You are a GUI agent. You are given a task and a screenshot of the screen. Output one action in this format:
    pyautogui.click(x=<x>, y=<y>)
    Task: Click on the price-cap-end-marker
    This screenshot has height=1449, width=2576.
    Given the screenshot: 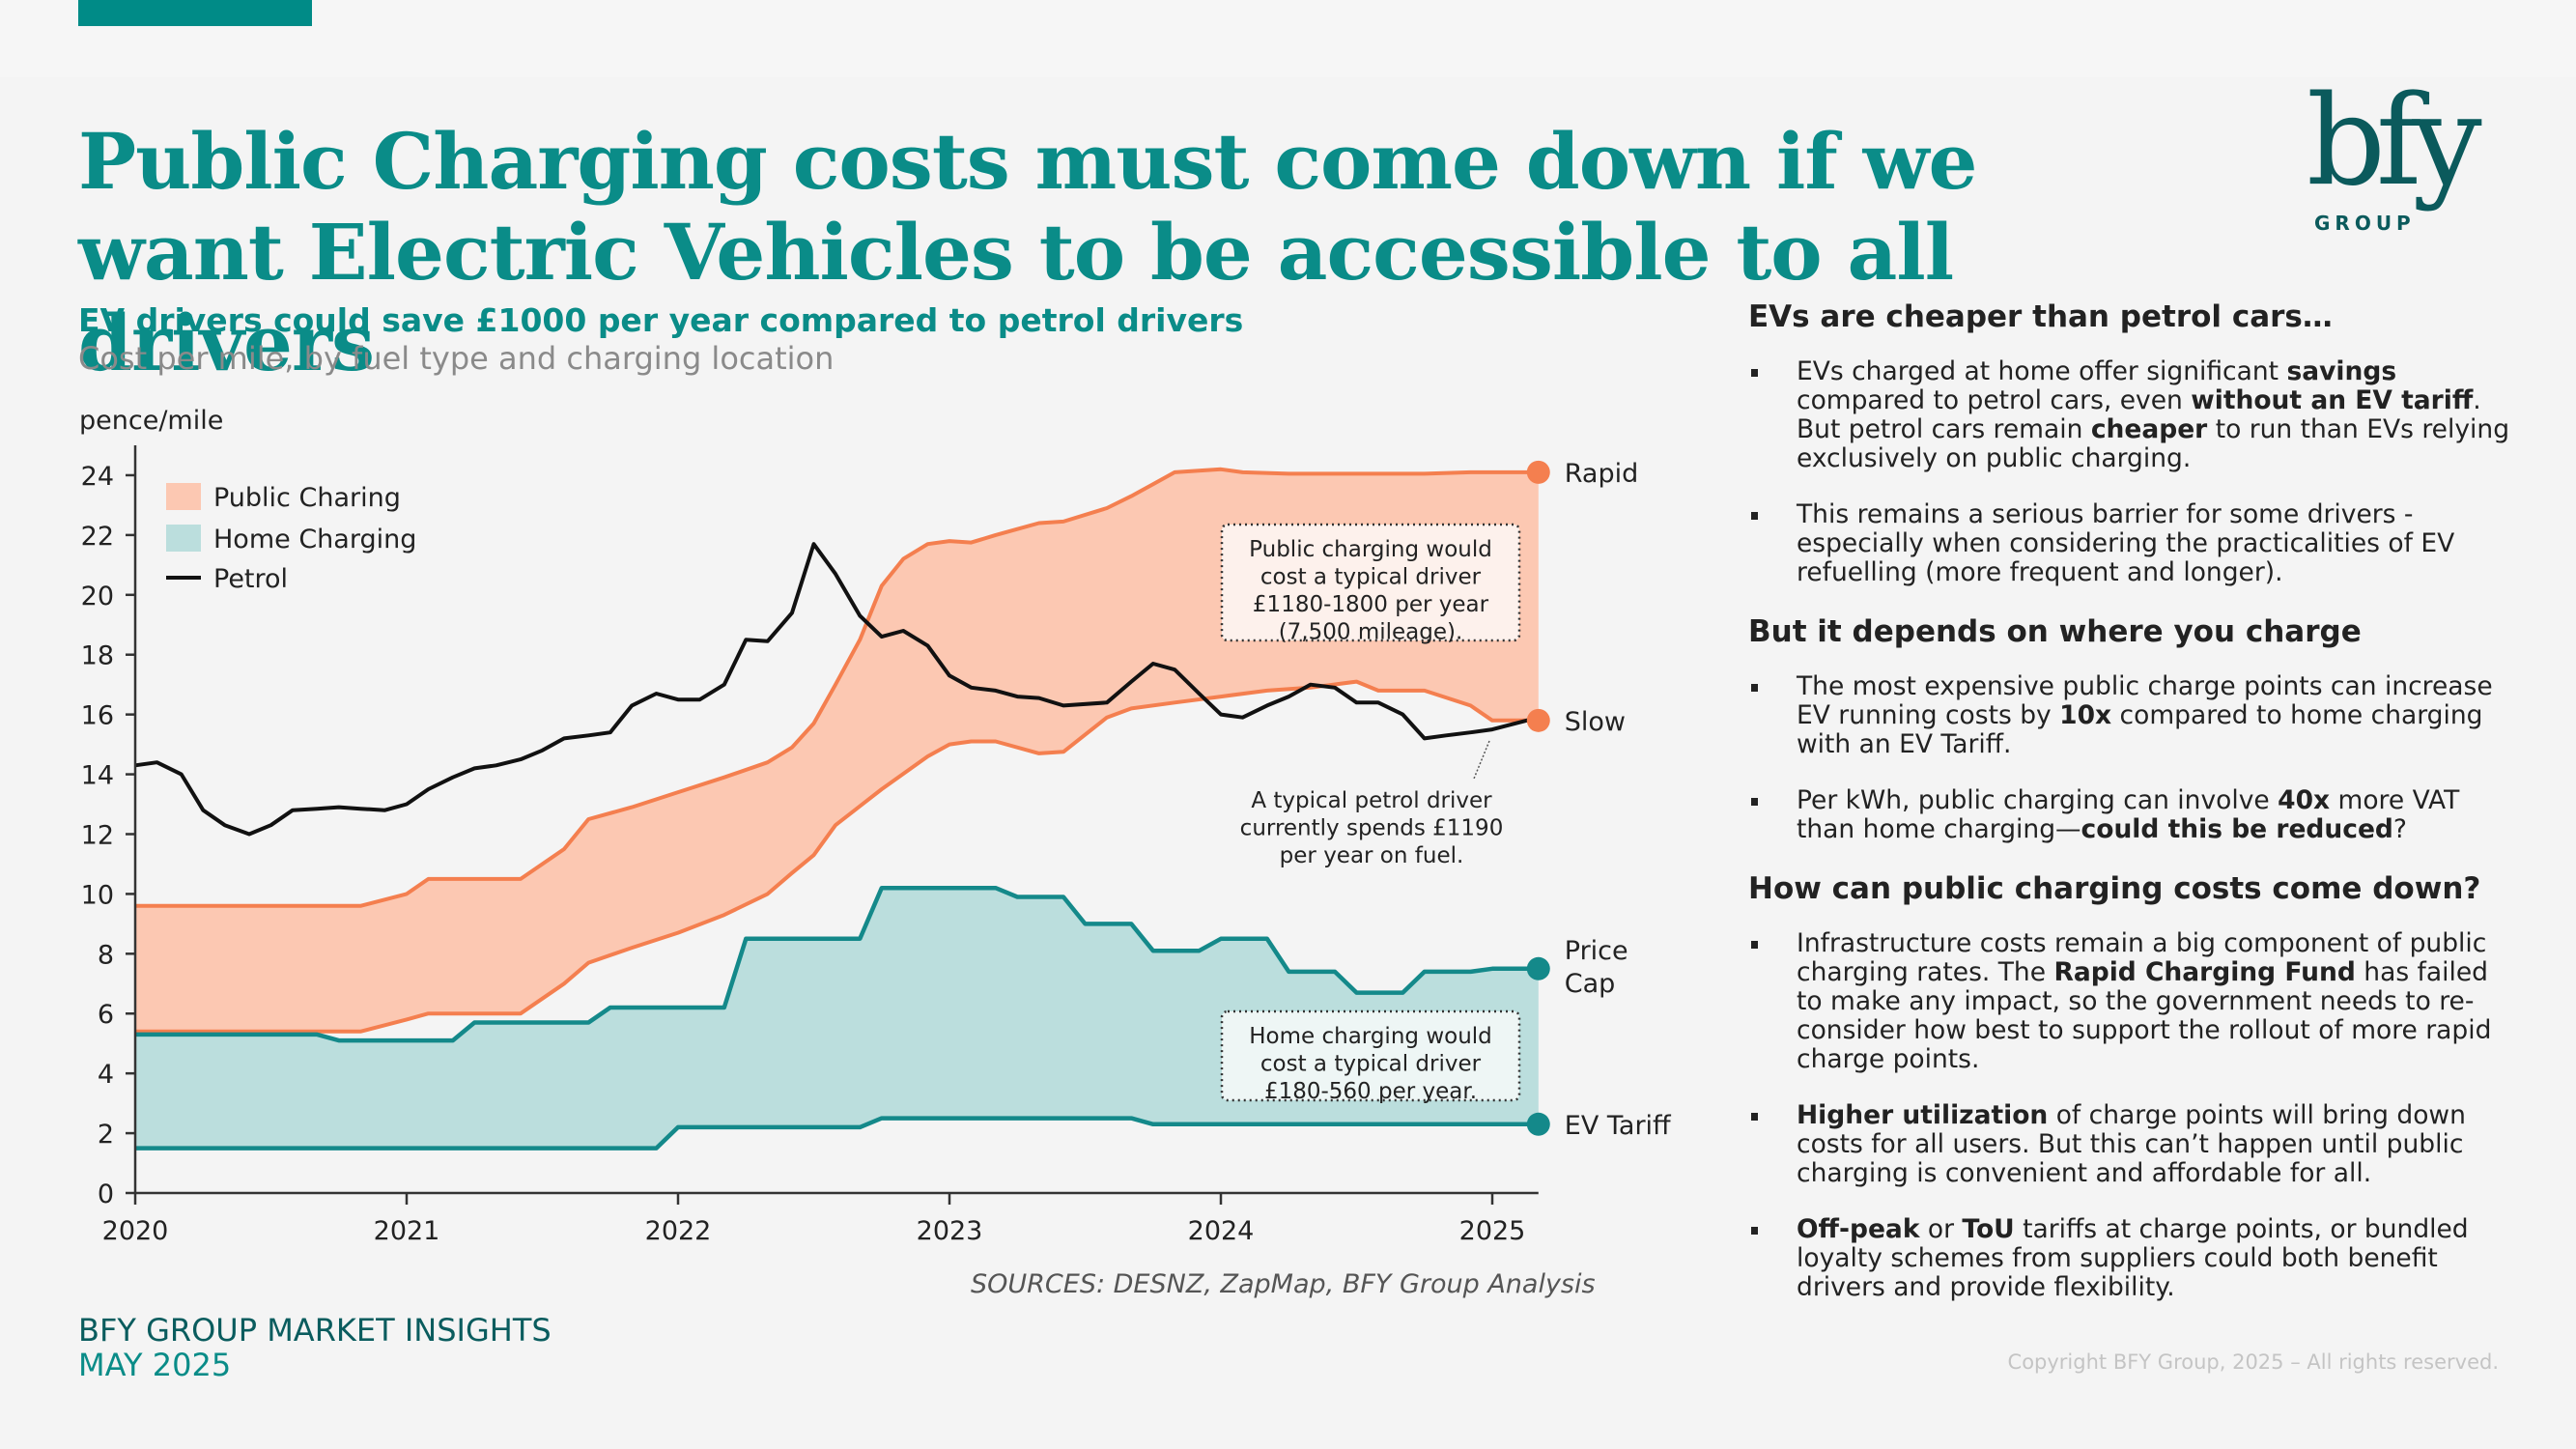 What is the action you would take?
    pyautogui.click(x=1538, y=968)
    